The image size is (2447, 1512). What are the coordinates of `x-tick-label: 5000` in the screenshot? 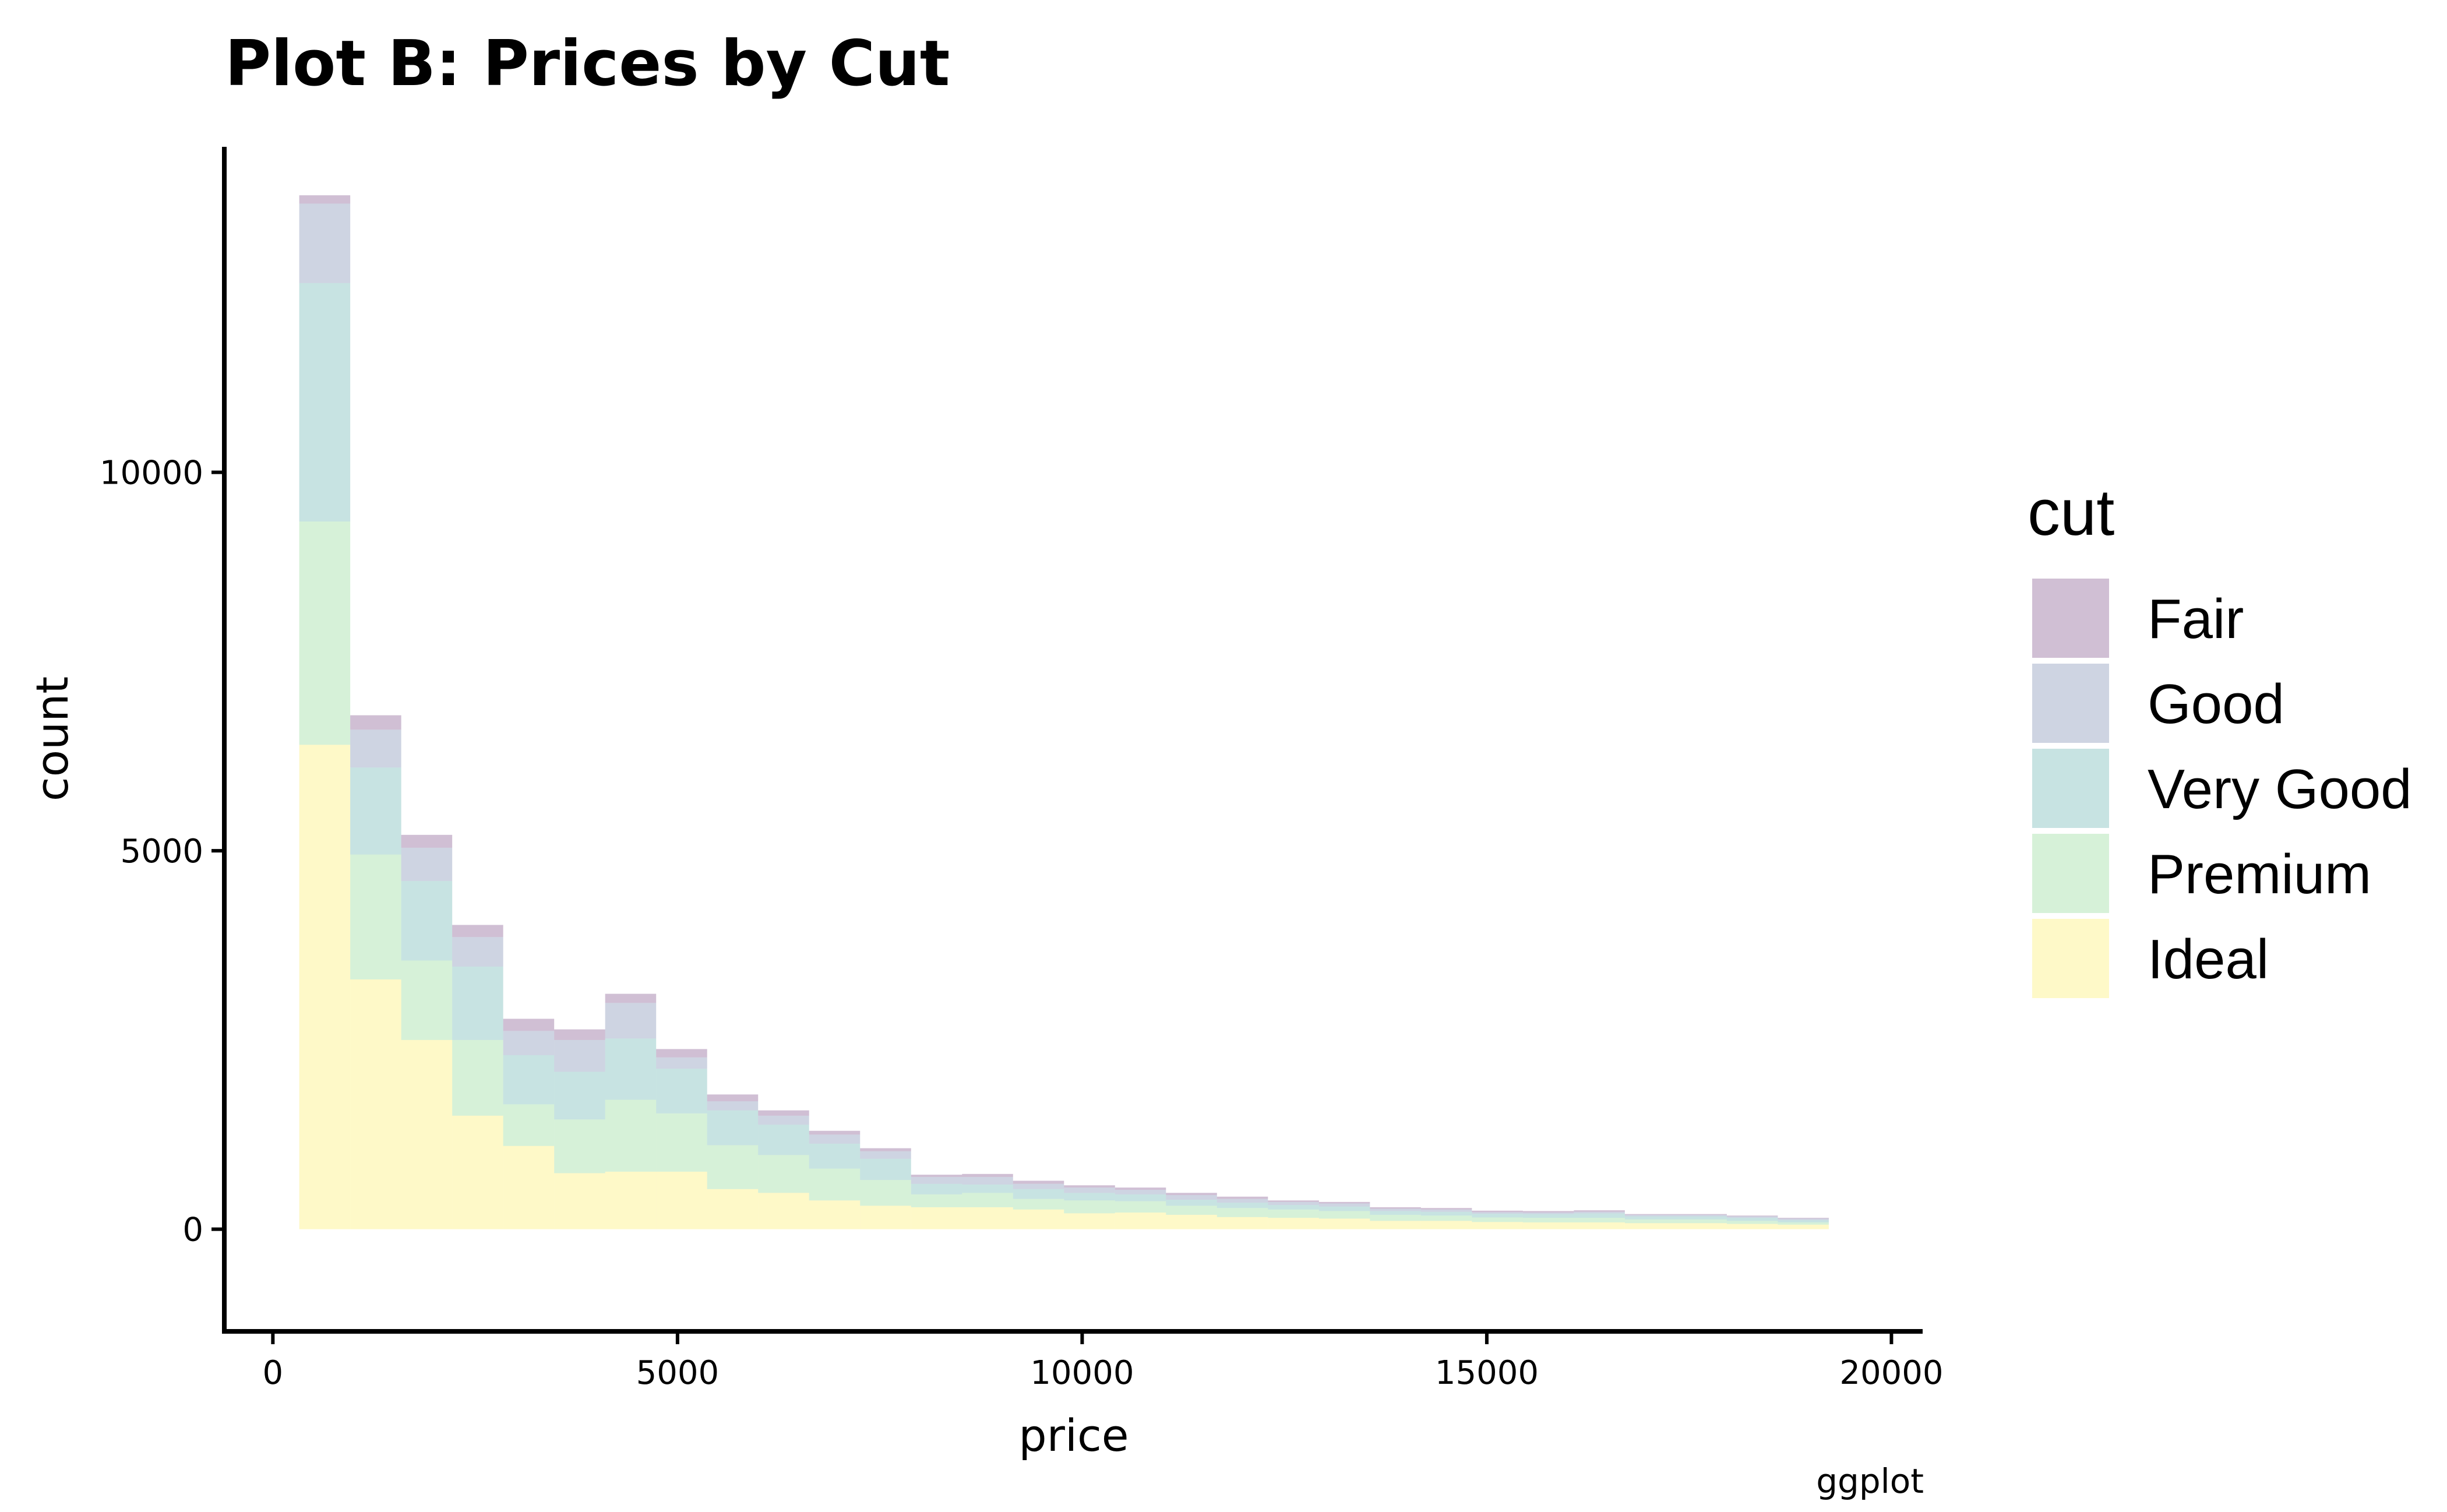 It's located at (678, 1373).